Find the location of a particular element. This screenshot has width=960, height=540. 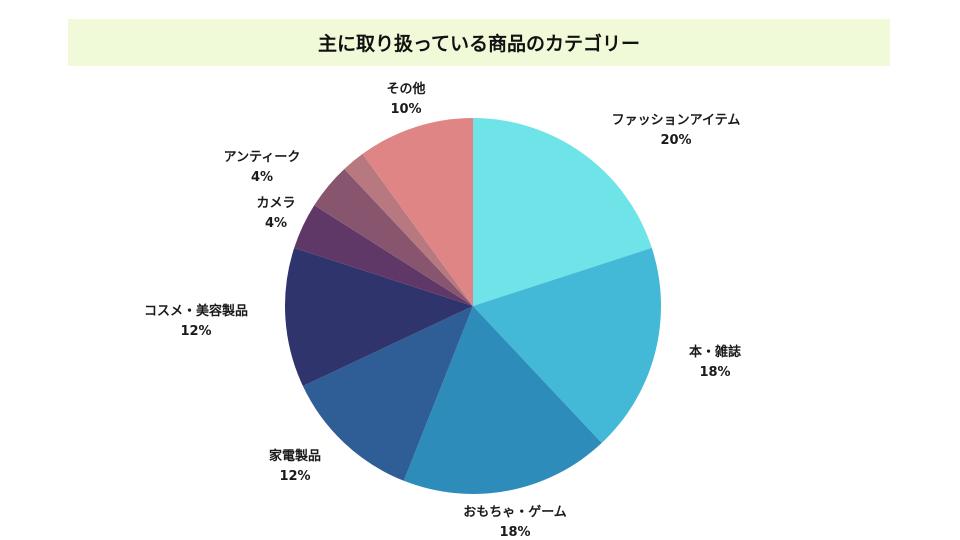

slice-value-label-8: 10% is located at coordinates (405, 109).